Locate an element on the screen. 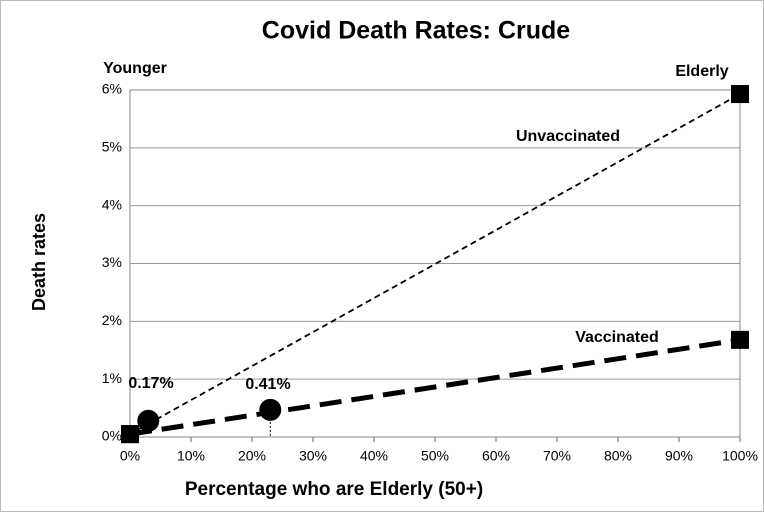 The height and width of the screenshot is (512, 764). x-tick-label: 20% is located at coordinates (252, 456).